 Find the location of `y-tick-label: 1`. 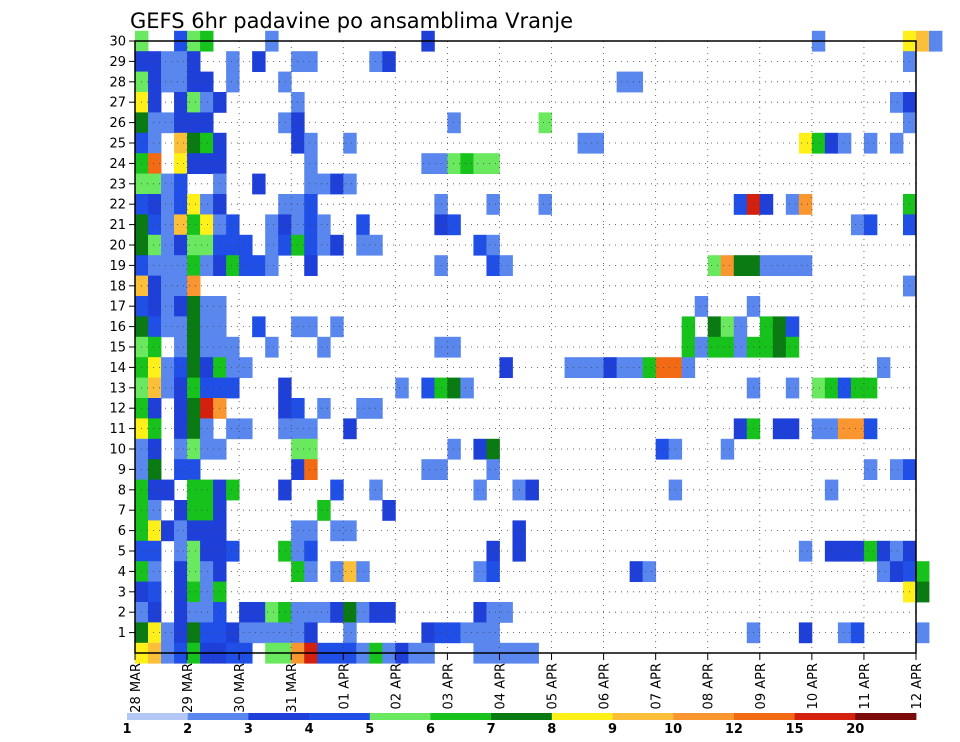

y-tick-label: 1 is located at coordinates (122, 633).